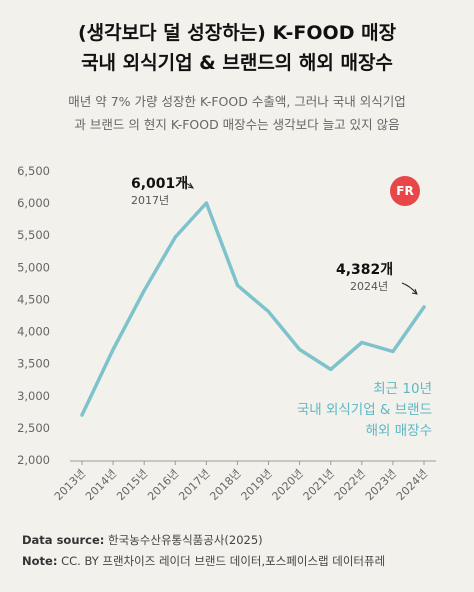  What do you see at coordinates (33, 428) in the screenshot?
I see `y-tick-label: 2,500` at bounding box center [33, 428].